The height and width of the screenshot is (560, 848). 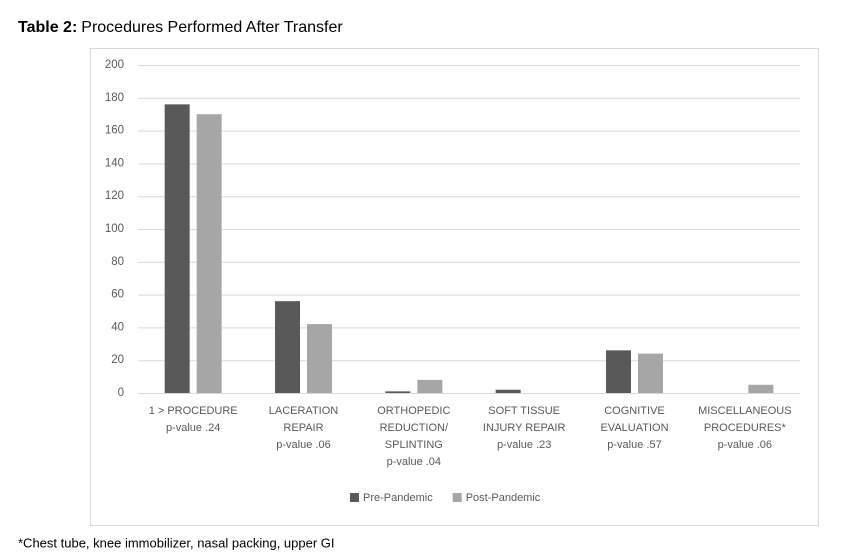 What do you see at coordinates (212, 27) in the screenshot?
I see `title-text: Procedures Performed After Transfer` at bounding box center [212, 27].